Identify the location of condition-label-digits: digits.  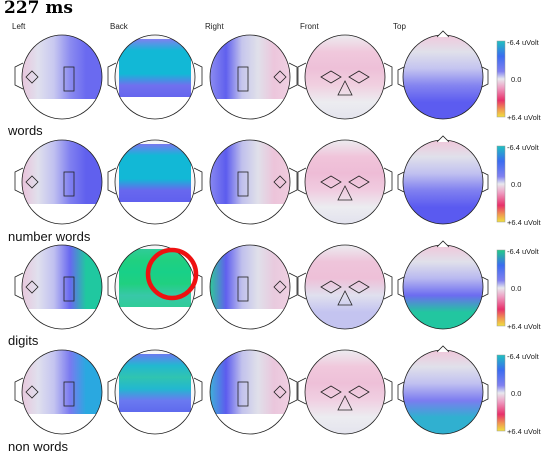
(23, 340).